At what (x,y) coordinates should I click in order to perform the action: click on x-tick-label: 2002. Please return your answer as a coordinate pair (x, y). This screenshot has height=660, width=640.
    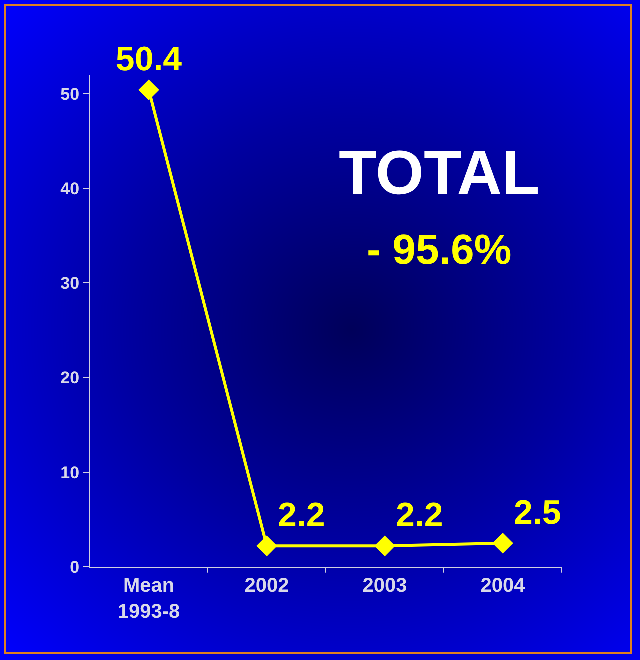
    Looking at the image, I should click on (267, 586).